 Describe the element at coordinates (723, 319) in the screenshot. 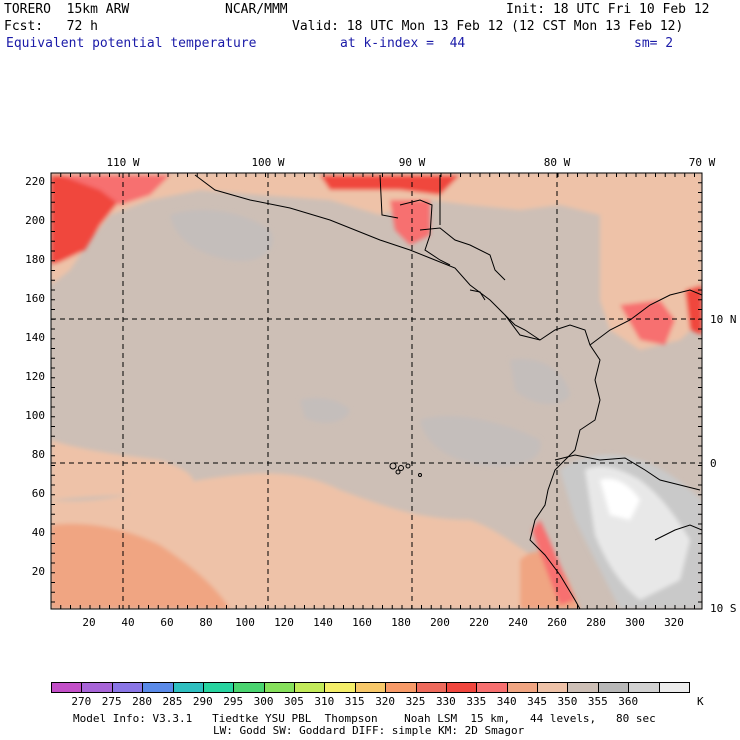

I see `lat-label-10n: 10 N` at that location.